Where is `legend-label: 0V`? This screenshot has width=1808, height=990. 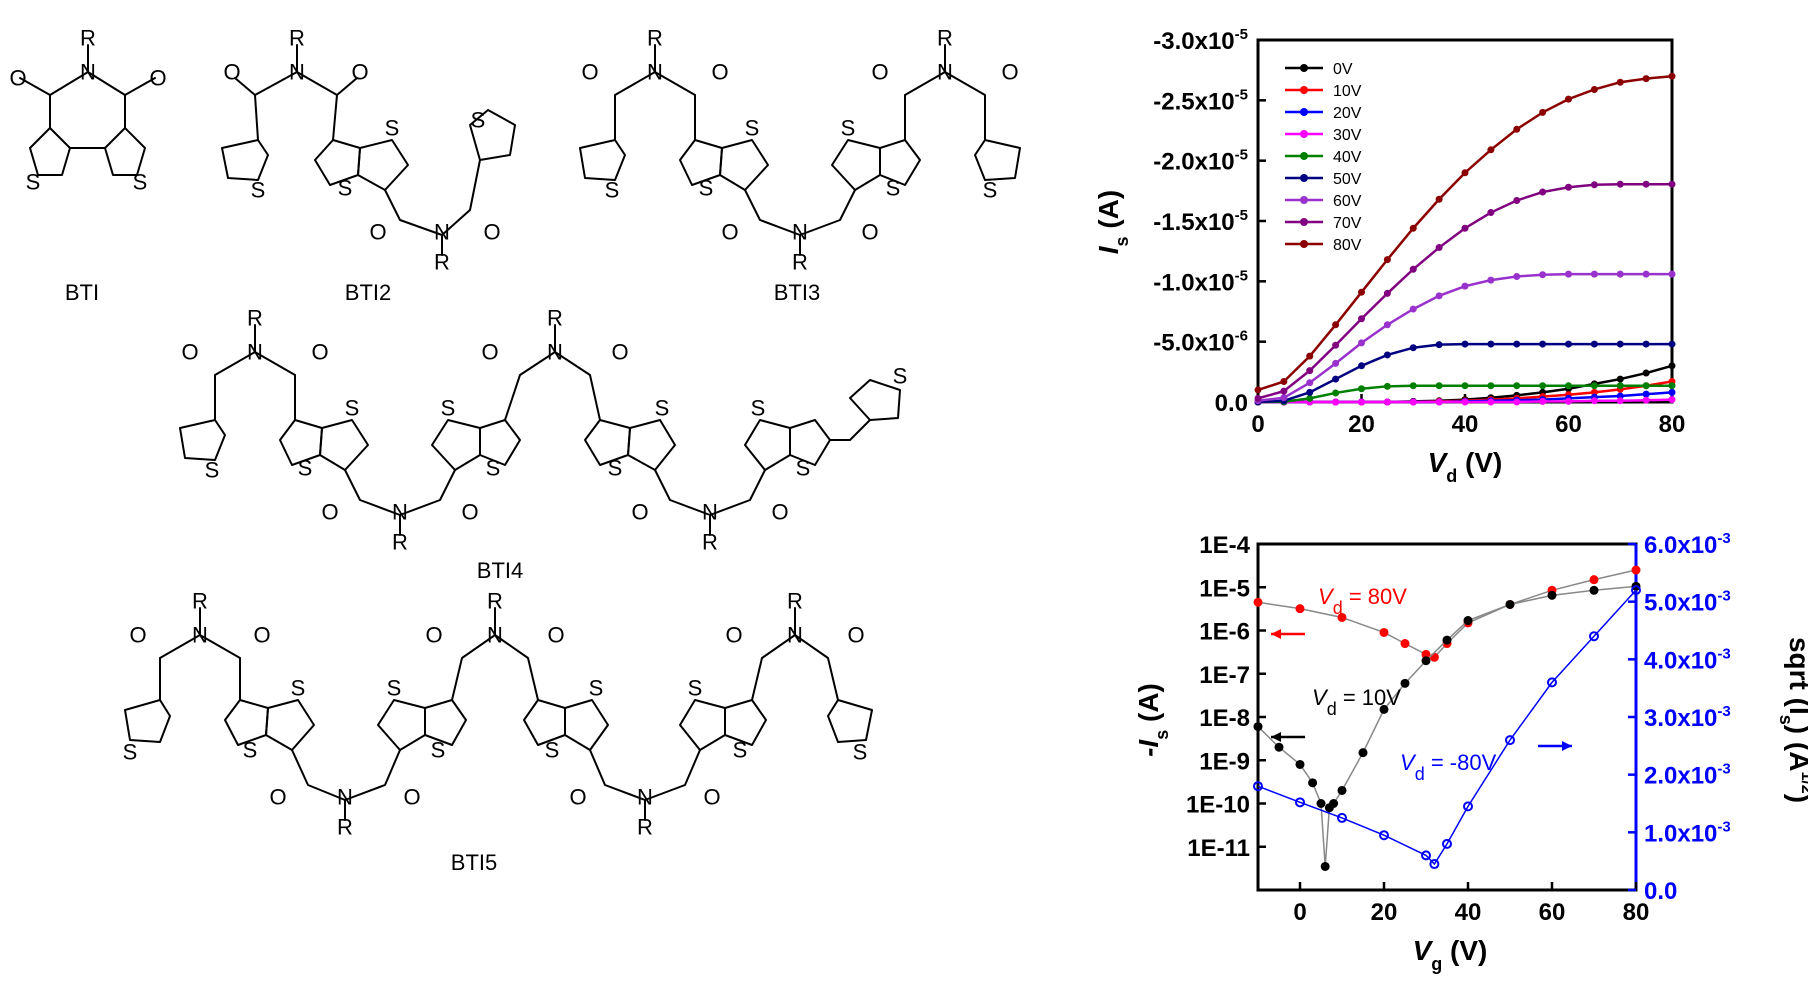 legend-label: 0V is located at coordinates (1343, 69).